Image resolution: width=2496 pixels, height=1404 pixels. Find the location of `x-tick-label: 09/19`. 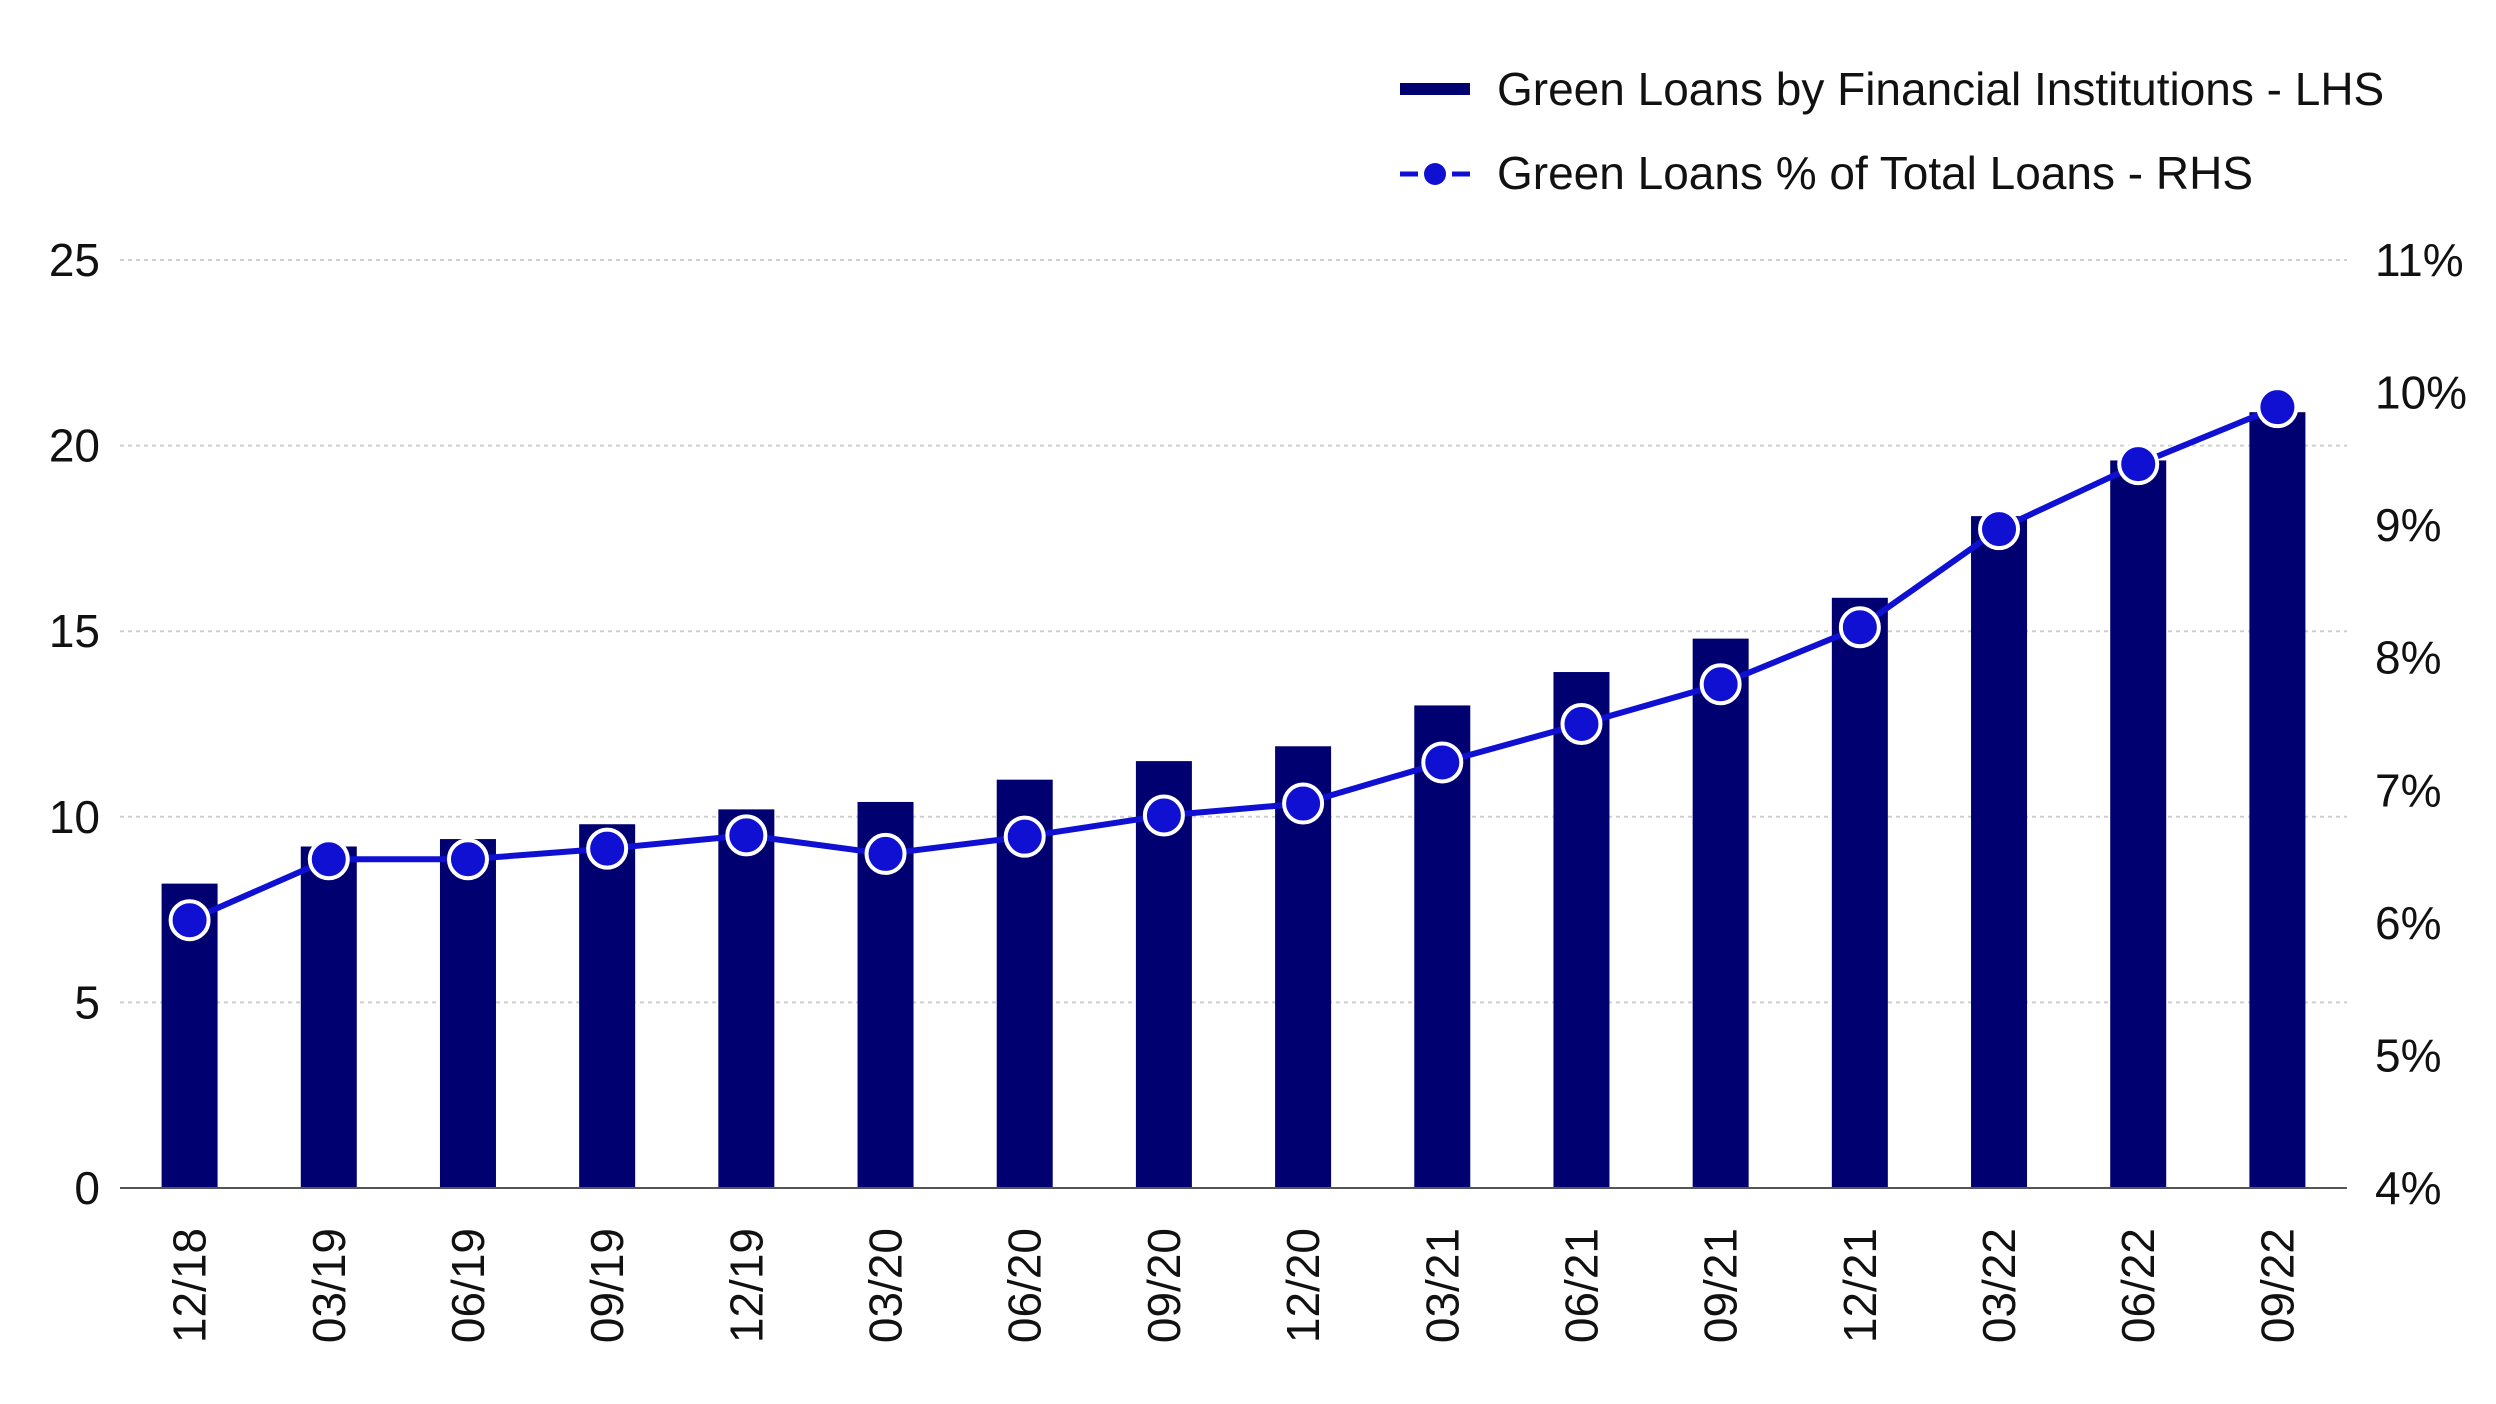

x-tick-label: 09/19 is located at coordinates (607, 1285).